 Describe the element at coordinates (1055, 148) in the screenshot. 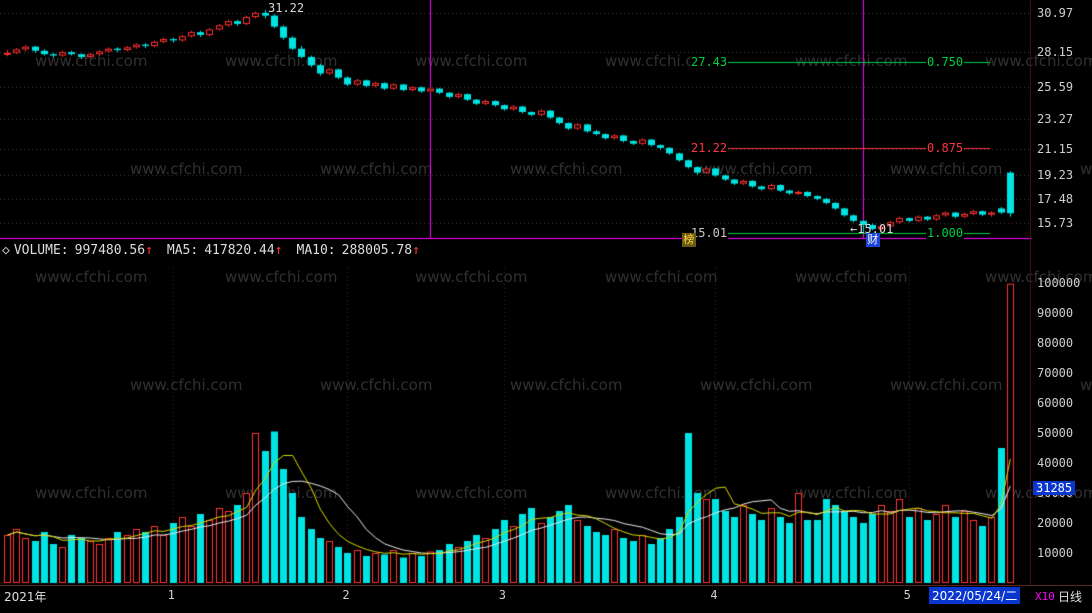

I see `price-axis-label: 21.15` at that location.